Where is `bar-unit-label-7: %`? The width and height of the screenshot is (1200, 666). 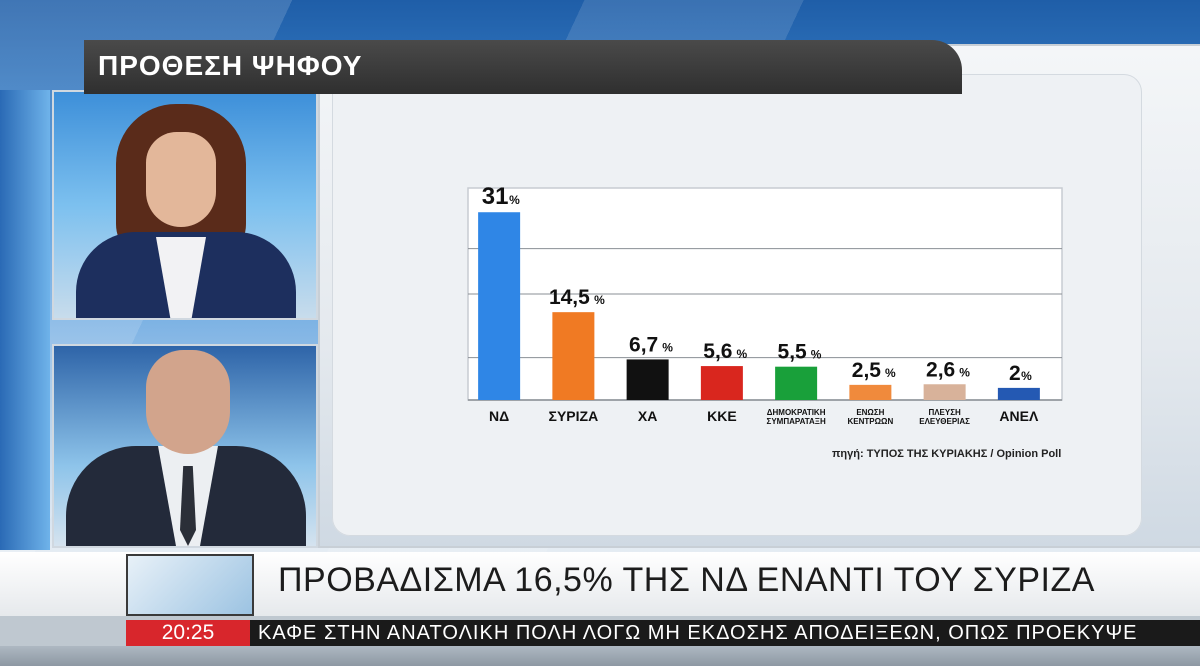
bar-unit-label-7: % is located at coordinates (964, 372).